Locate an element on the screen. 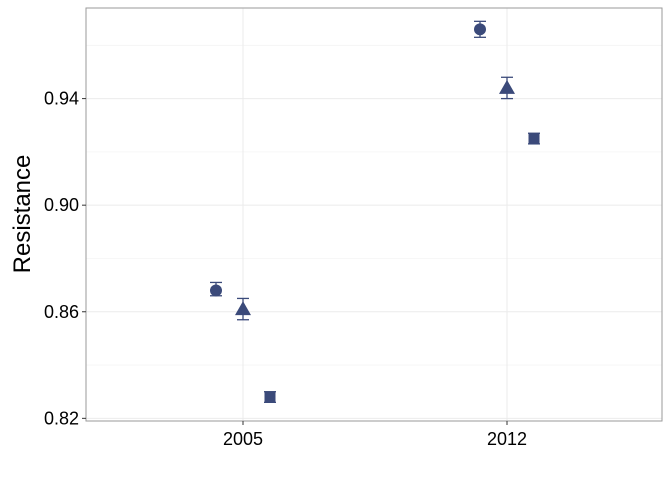 The width and height of the screenshot is (672, 480). x-tick-label: 2012 is located at coordinates (507, 439).